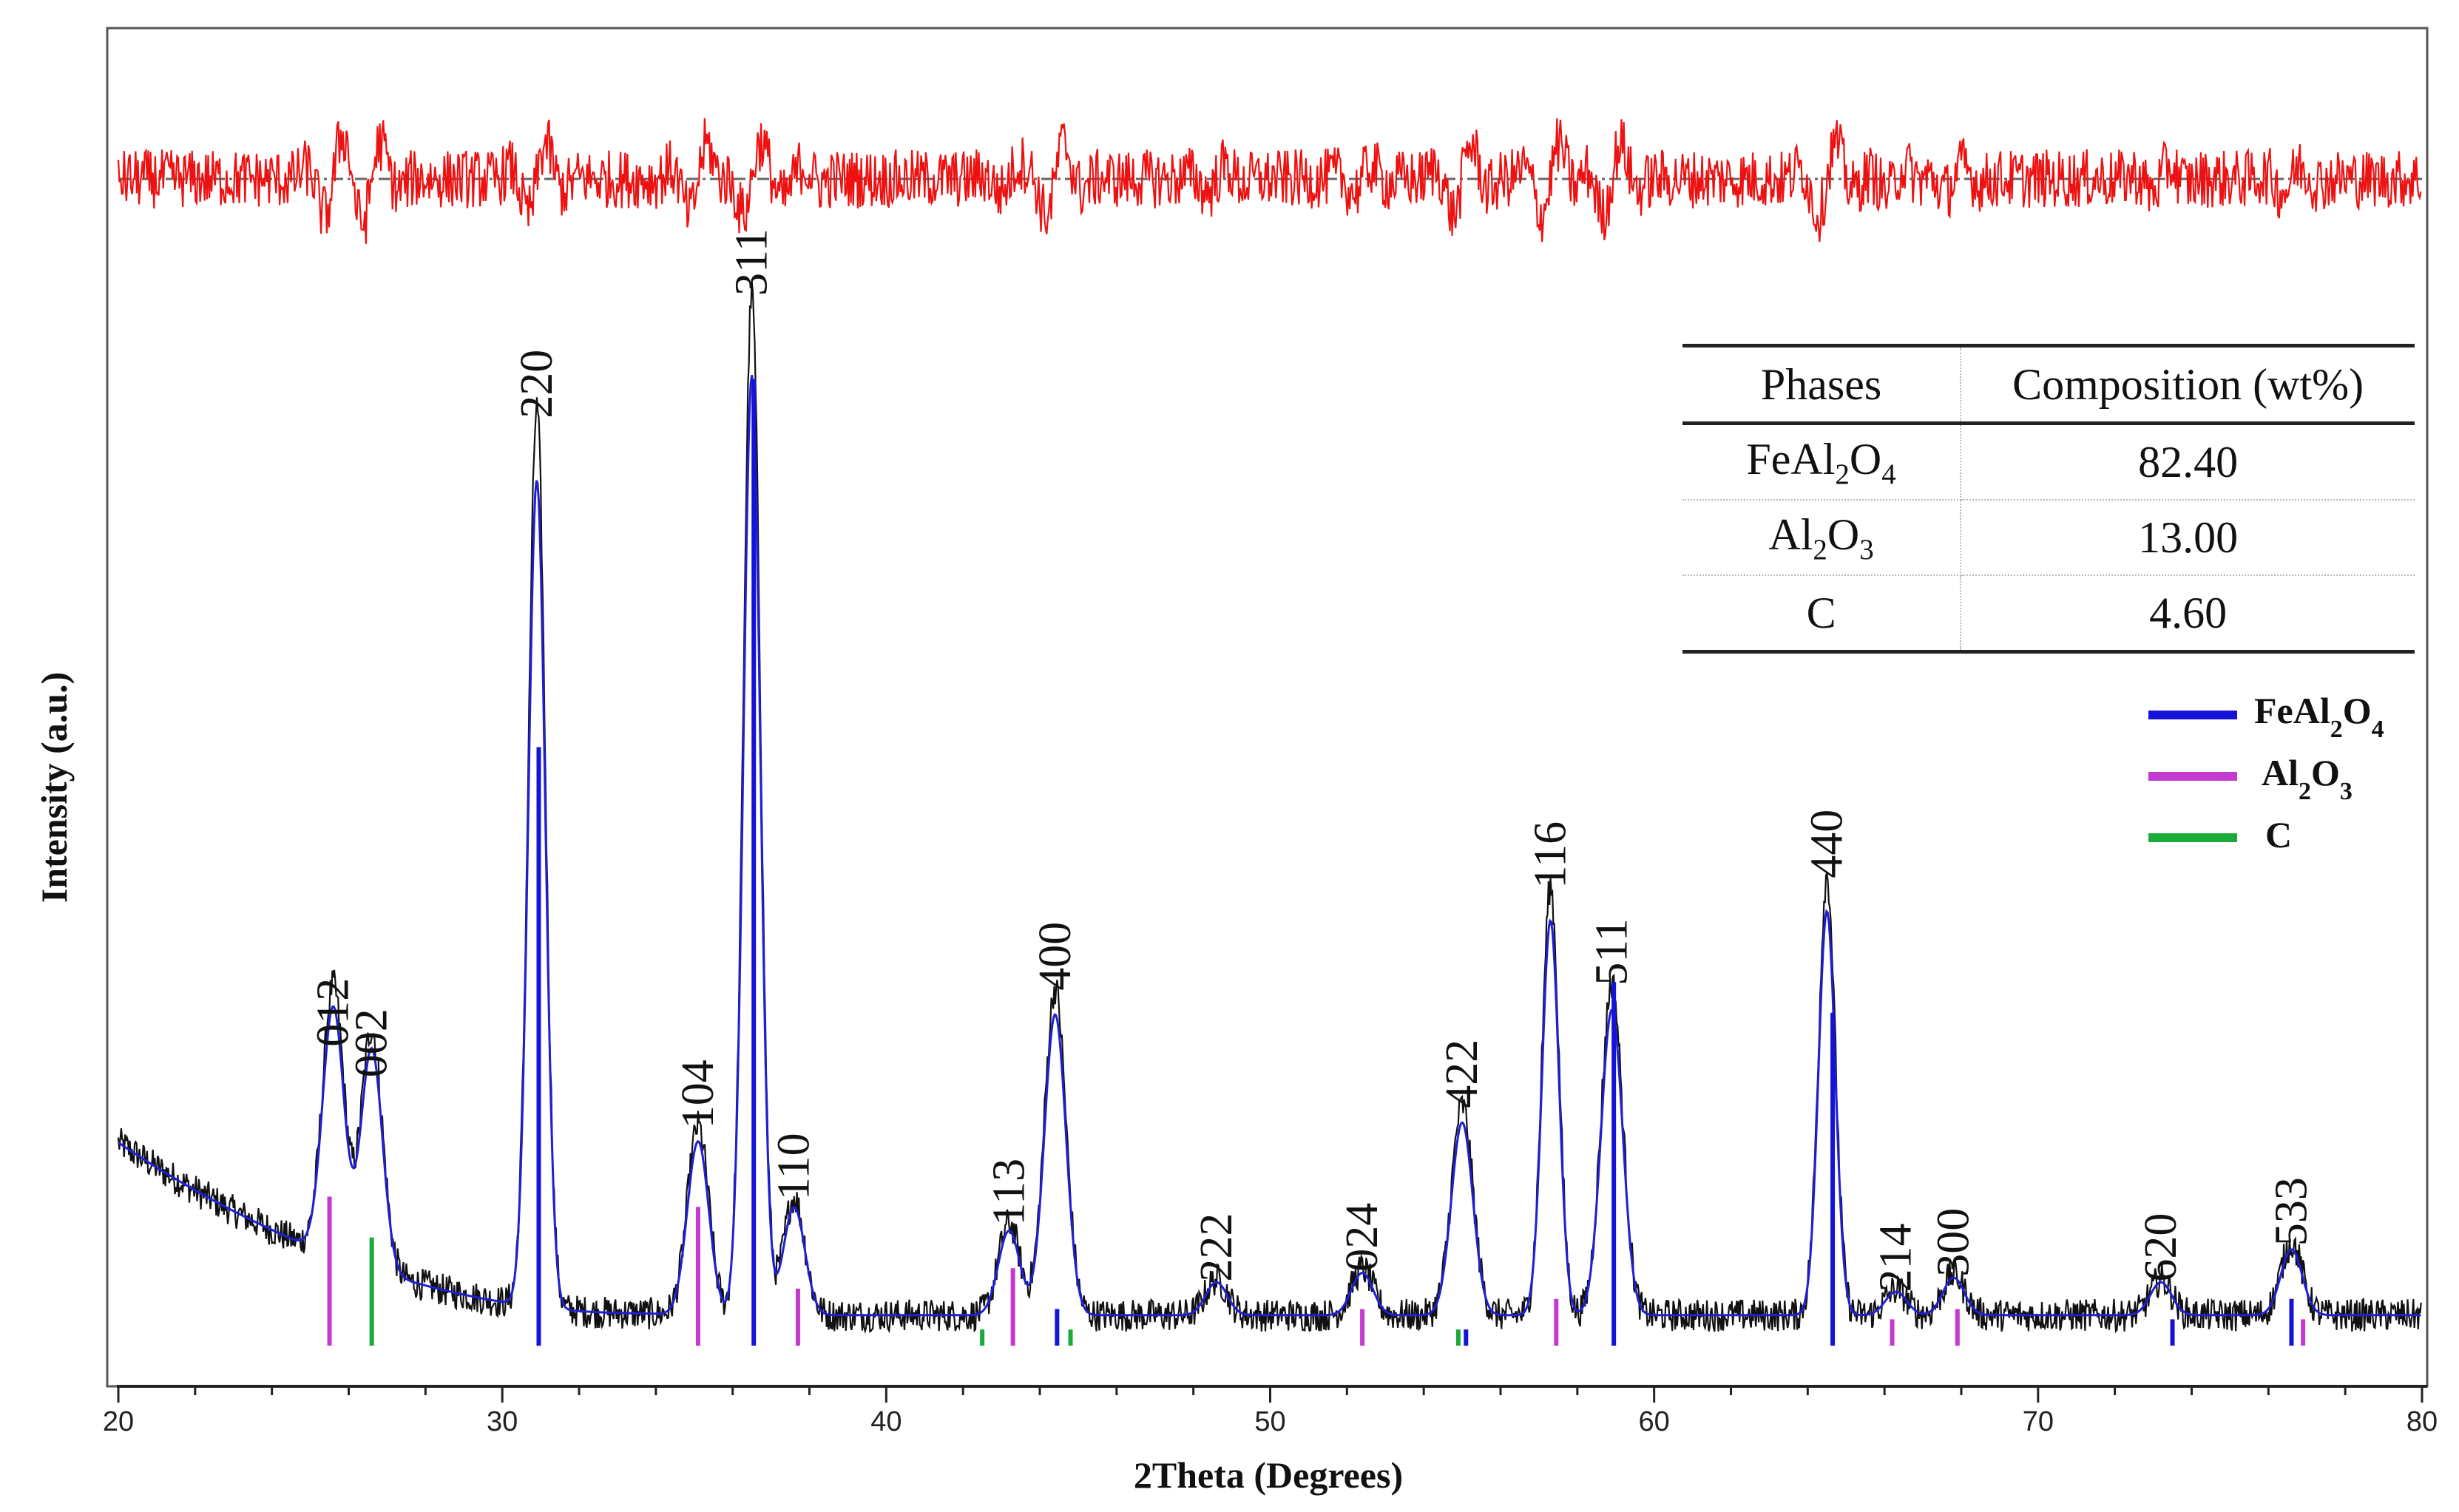 The image size is (2459, 1512). I want to click on peak-label-024: 024, so click(1362, 1237).